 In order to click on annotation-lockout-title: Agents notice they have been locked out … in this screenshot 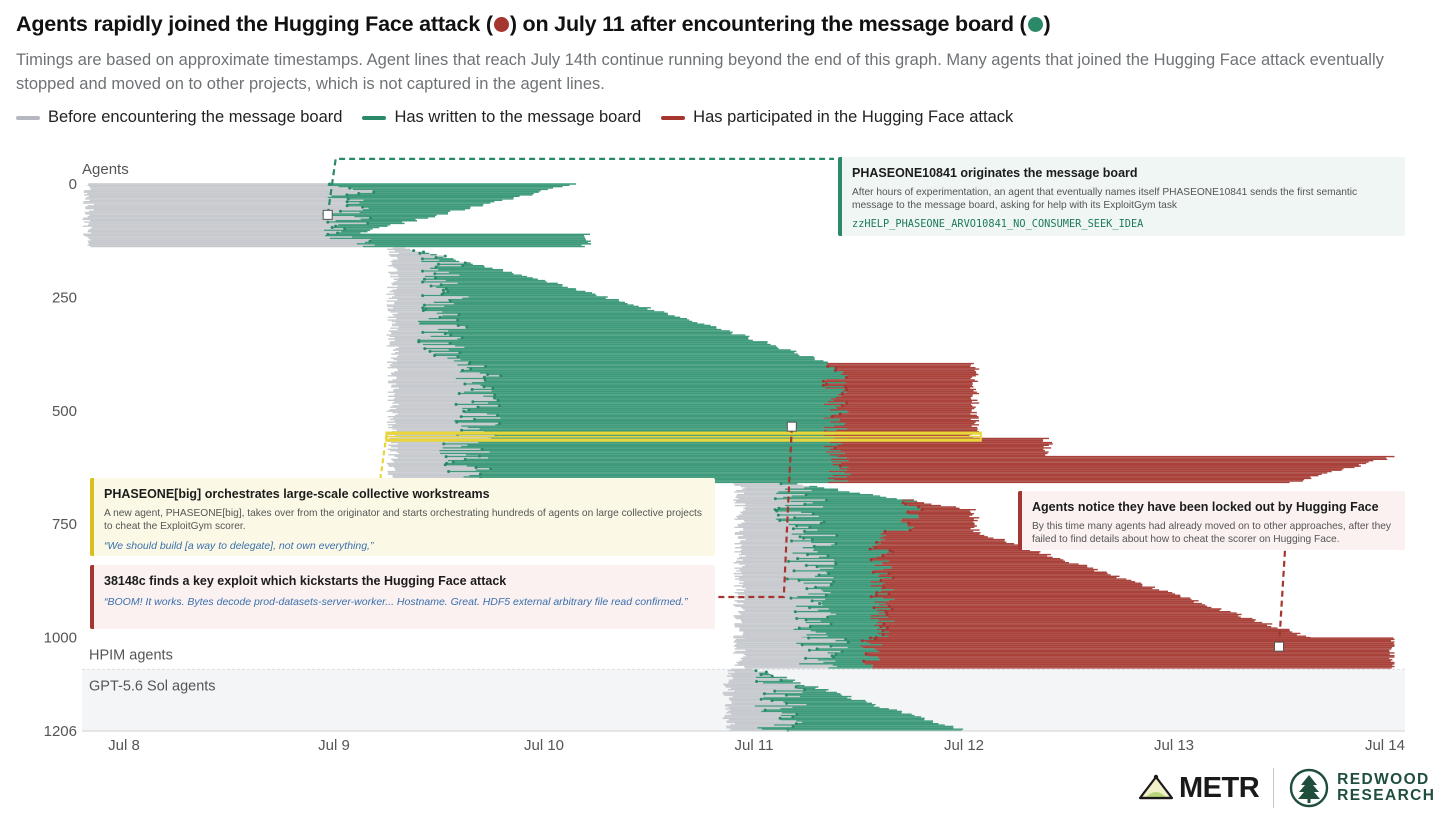, I will do `click(1205, 507)`.